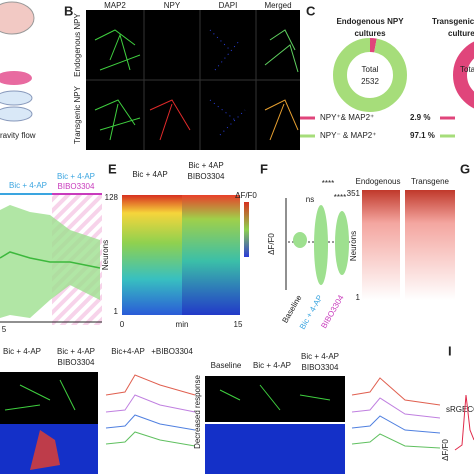  Describe the element at coordinates (310, 199) in the screenshot. I see `significance: ns` at that location.